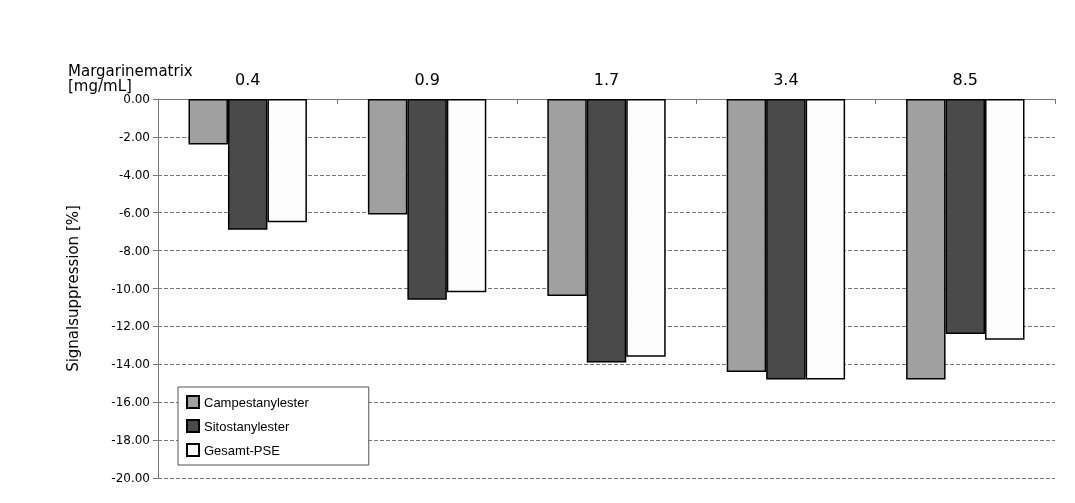 The height and width of the screenshot is (503, 1075). What do you see at coordinates (606, 79) in the screenshot?
I see `x-tick-label: 1.7` at bounding box center [606, 79].